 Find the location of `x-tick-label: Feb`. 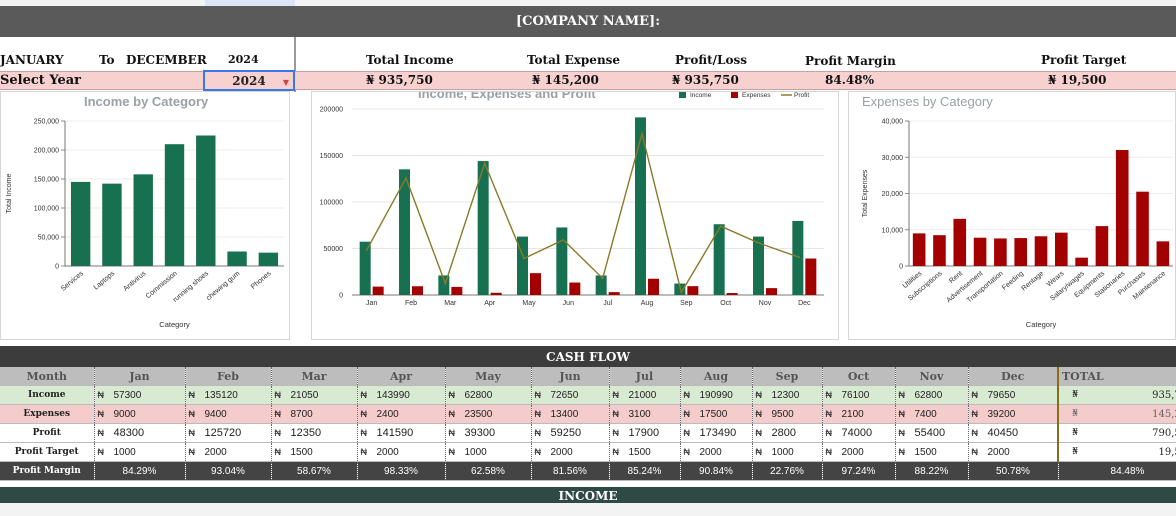

x-tick-label: Feb is located at coordinates (411, 303).